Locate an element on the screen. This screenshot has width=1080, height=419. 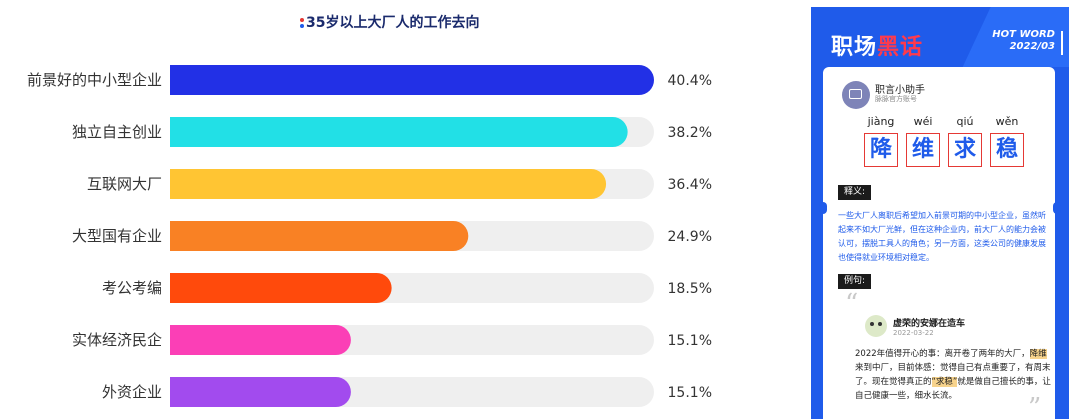
hanzi-4: 稳 is located at coordinates (1007, 150).